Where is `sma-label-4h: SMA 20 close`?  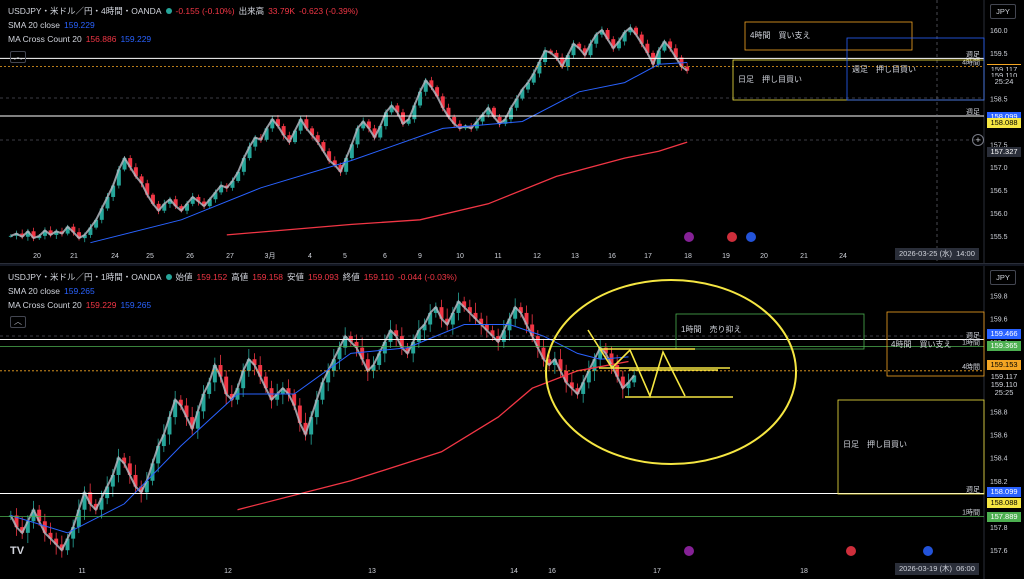
sma-label-4h: SMA 20 close is located at coordinates (34, 25).